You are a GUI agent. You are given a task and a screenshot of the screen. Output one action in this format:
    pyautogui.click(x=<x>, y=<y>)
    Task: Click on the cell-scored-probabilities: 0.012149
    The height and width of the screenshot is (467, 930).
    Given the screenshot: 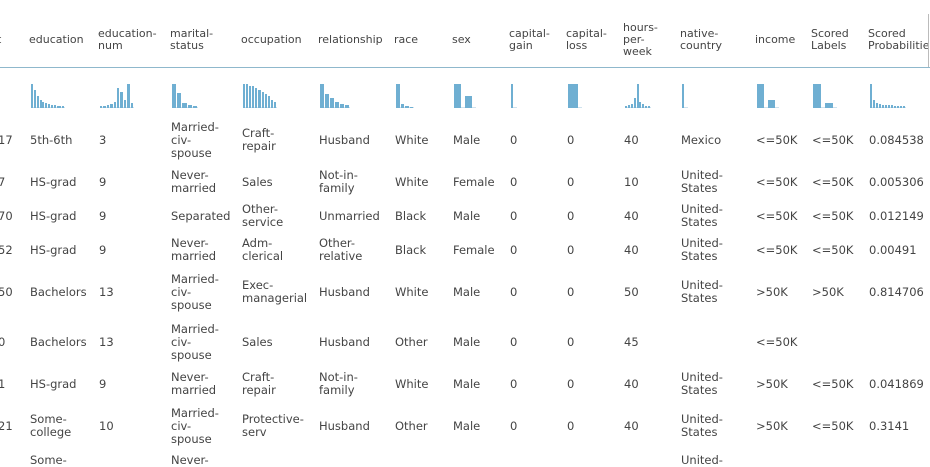 What is the action you would take?
    pyautogui.click(x=896, y=216)
    